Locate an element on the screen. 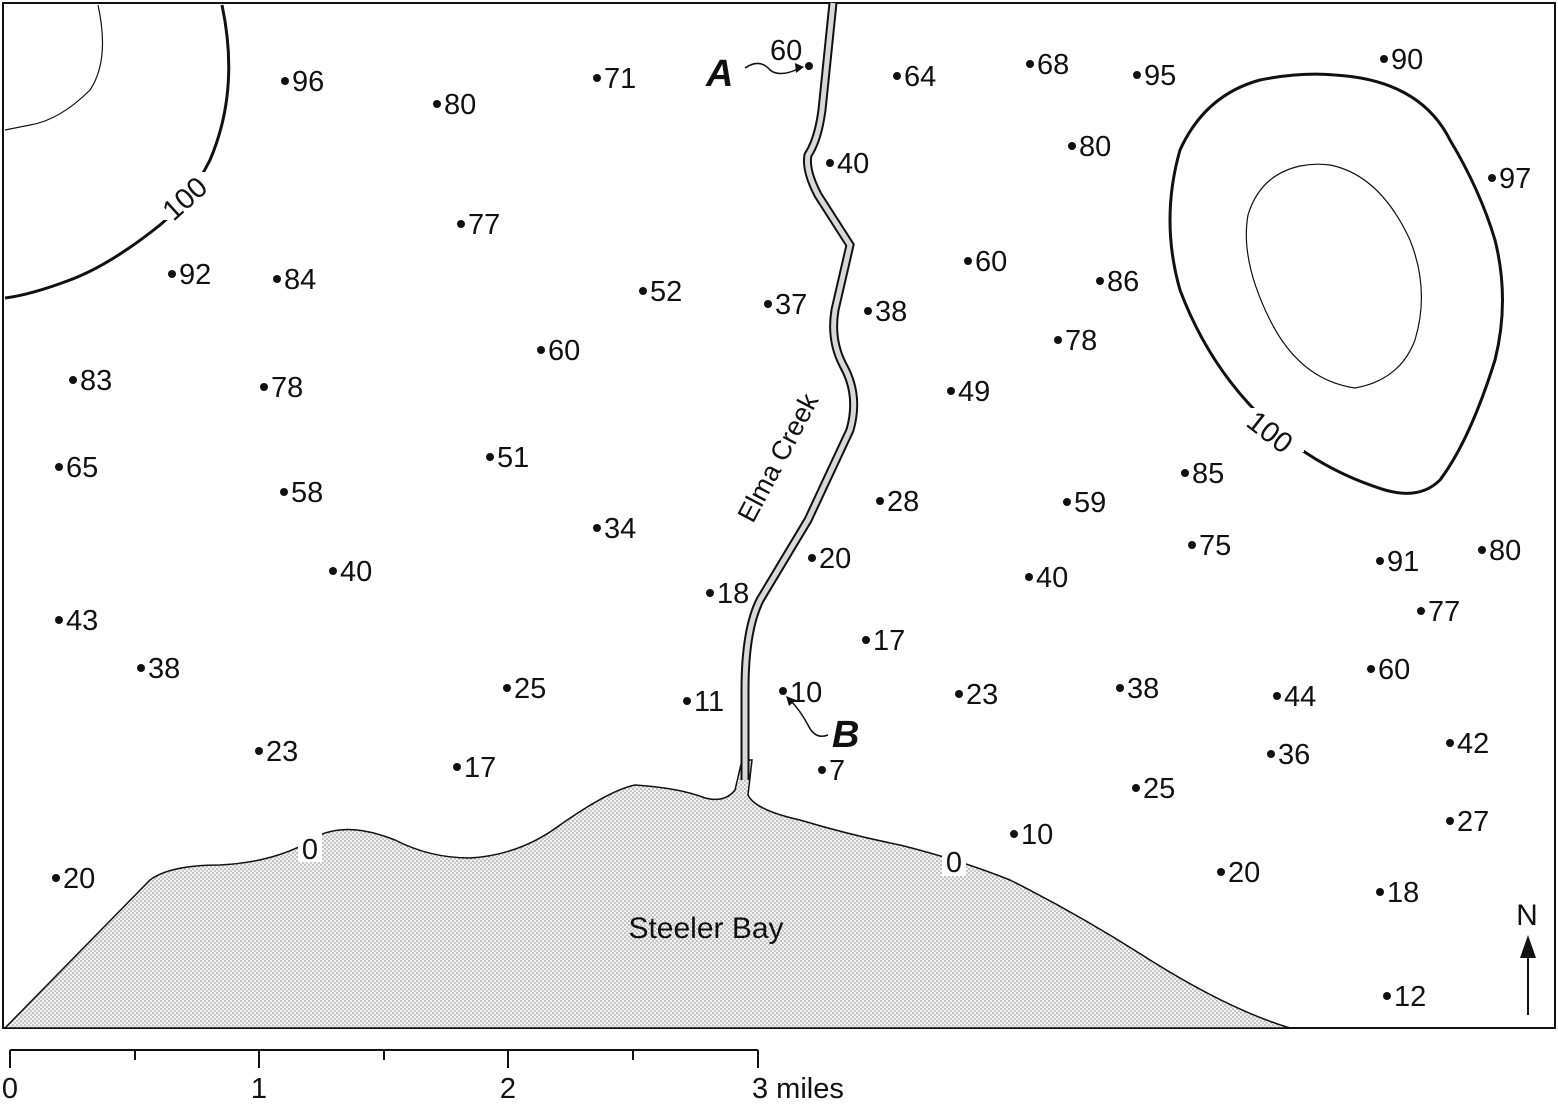 The image size is (1558, 1104). elevation-value: 44 is located at coordinates (1300, 697).